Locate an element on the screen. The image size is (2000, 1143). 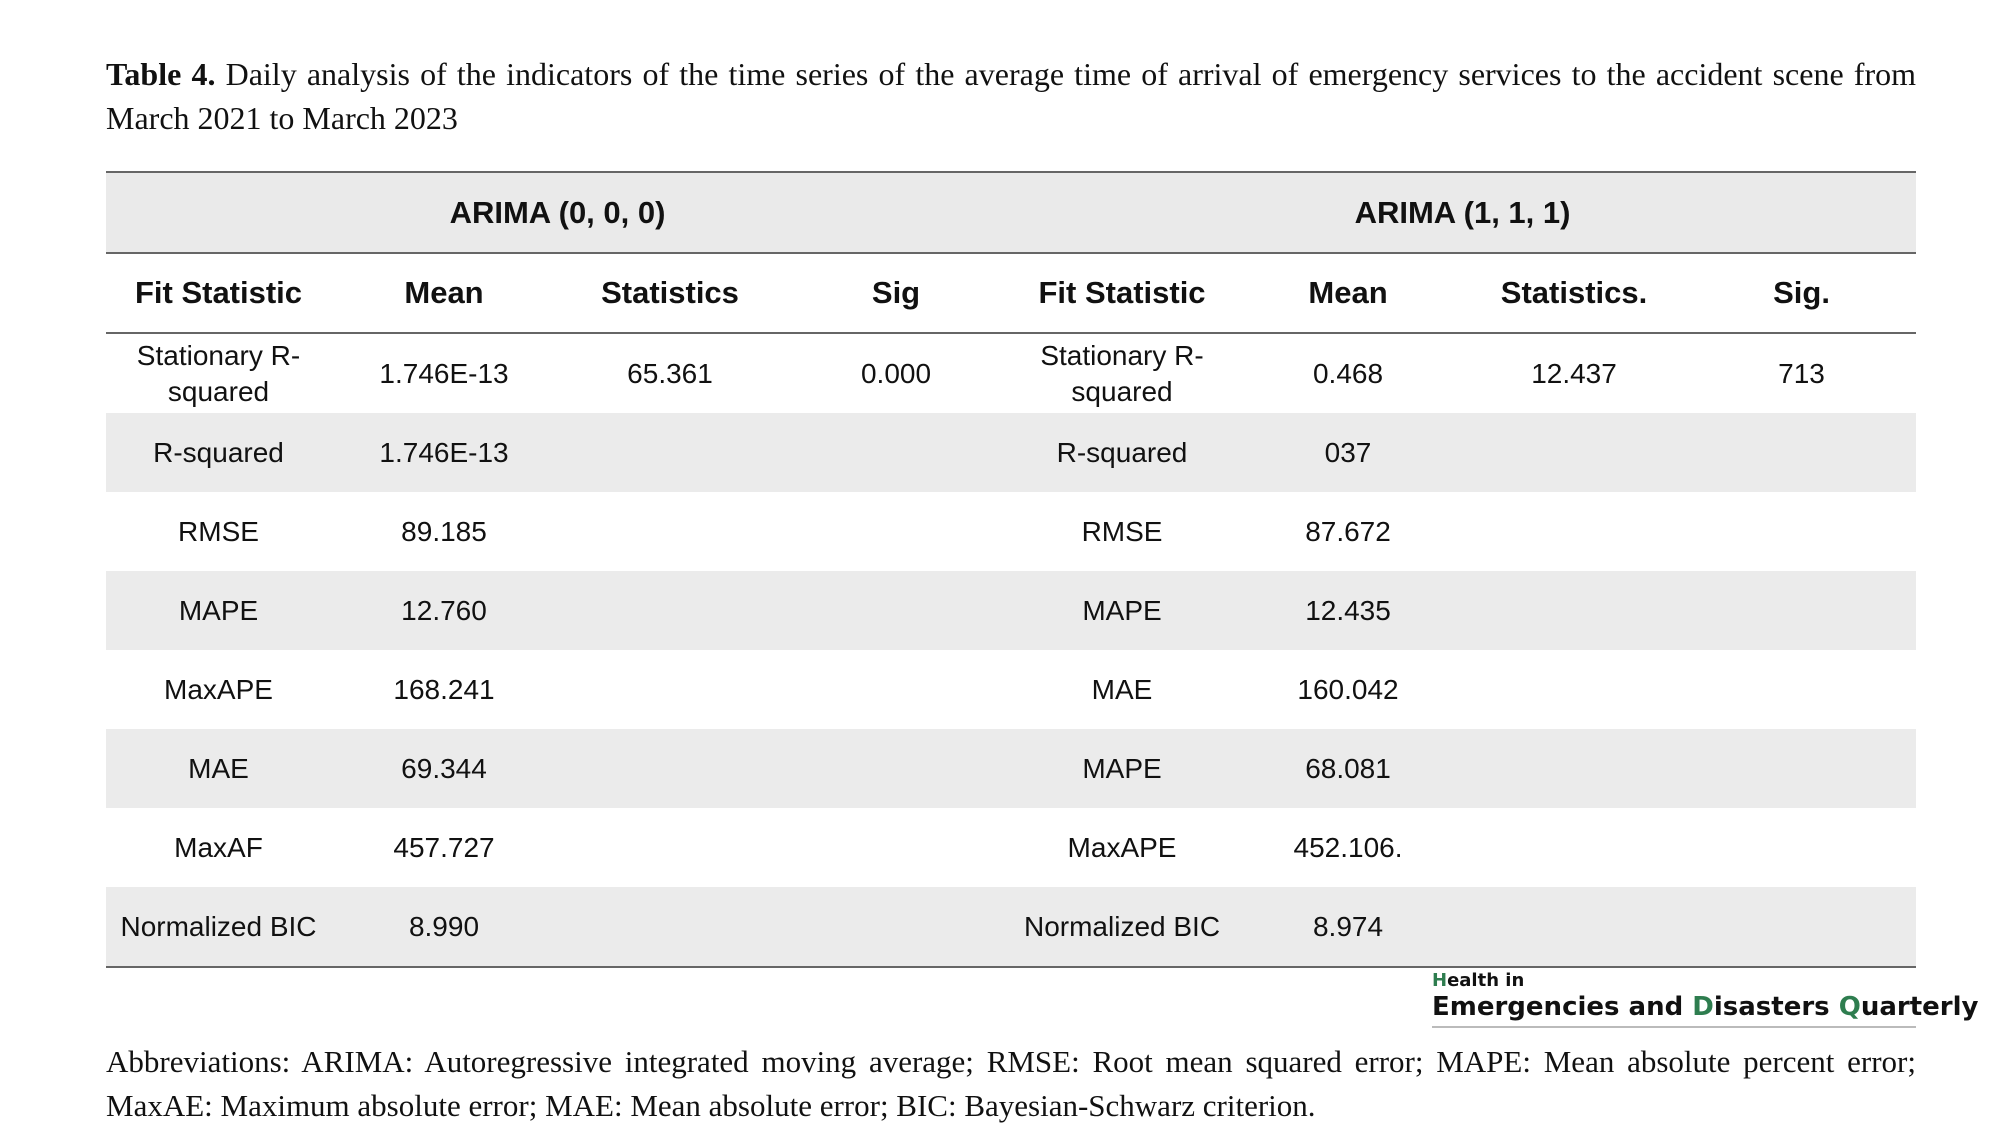
logo-text: ealth in is located at coordinates (1486, 980).